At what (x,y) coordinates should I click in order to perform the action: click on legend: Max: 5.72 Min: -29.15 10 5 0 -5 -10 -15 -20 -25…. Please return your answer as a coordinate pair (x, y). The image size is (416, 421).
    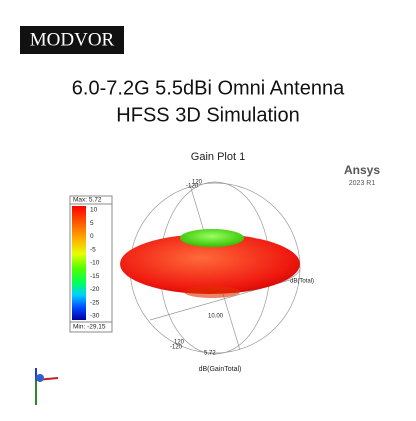
    Looking at the image, I should click on (91, 264).